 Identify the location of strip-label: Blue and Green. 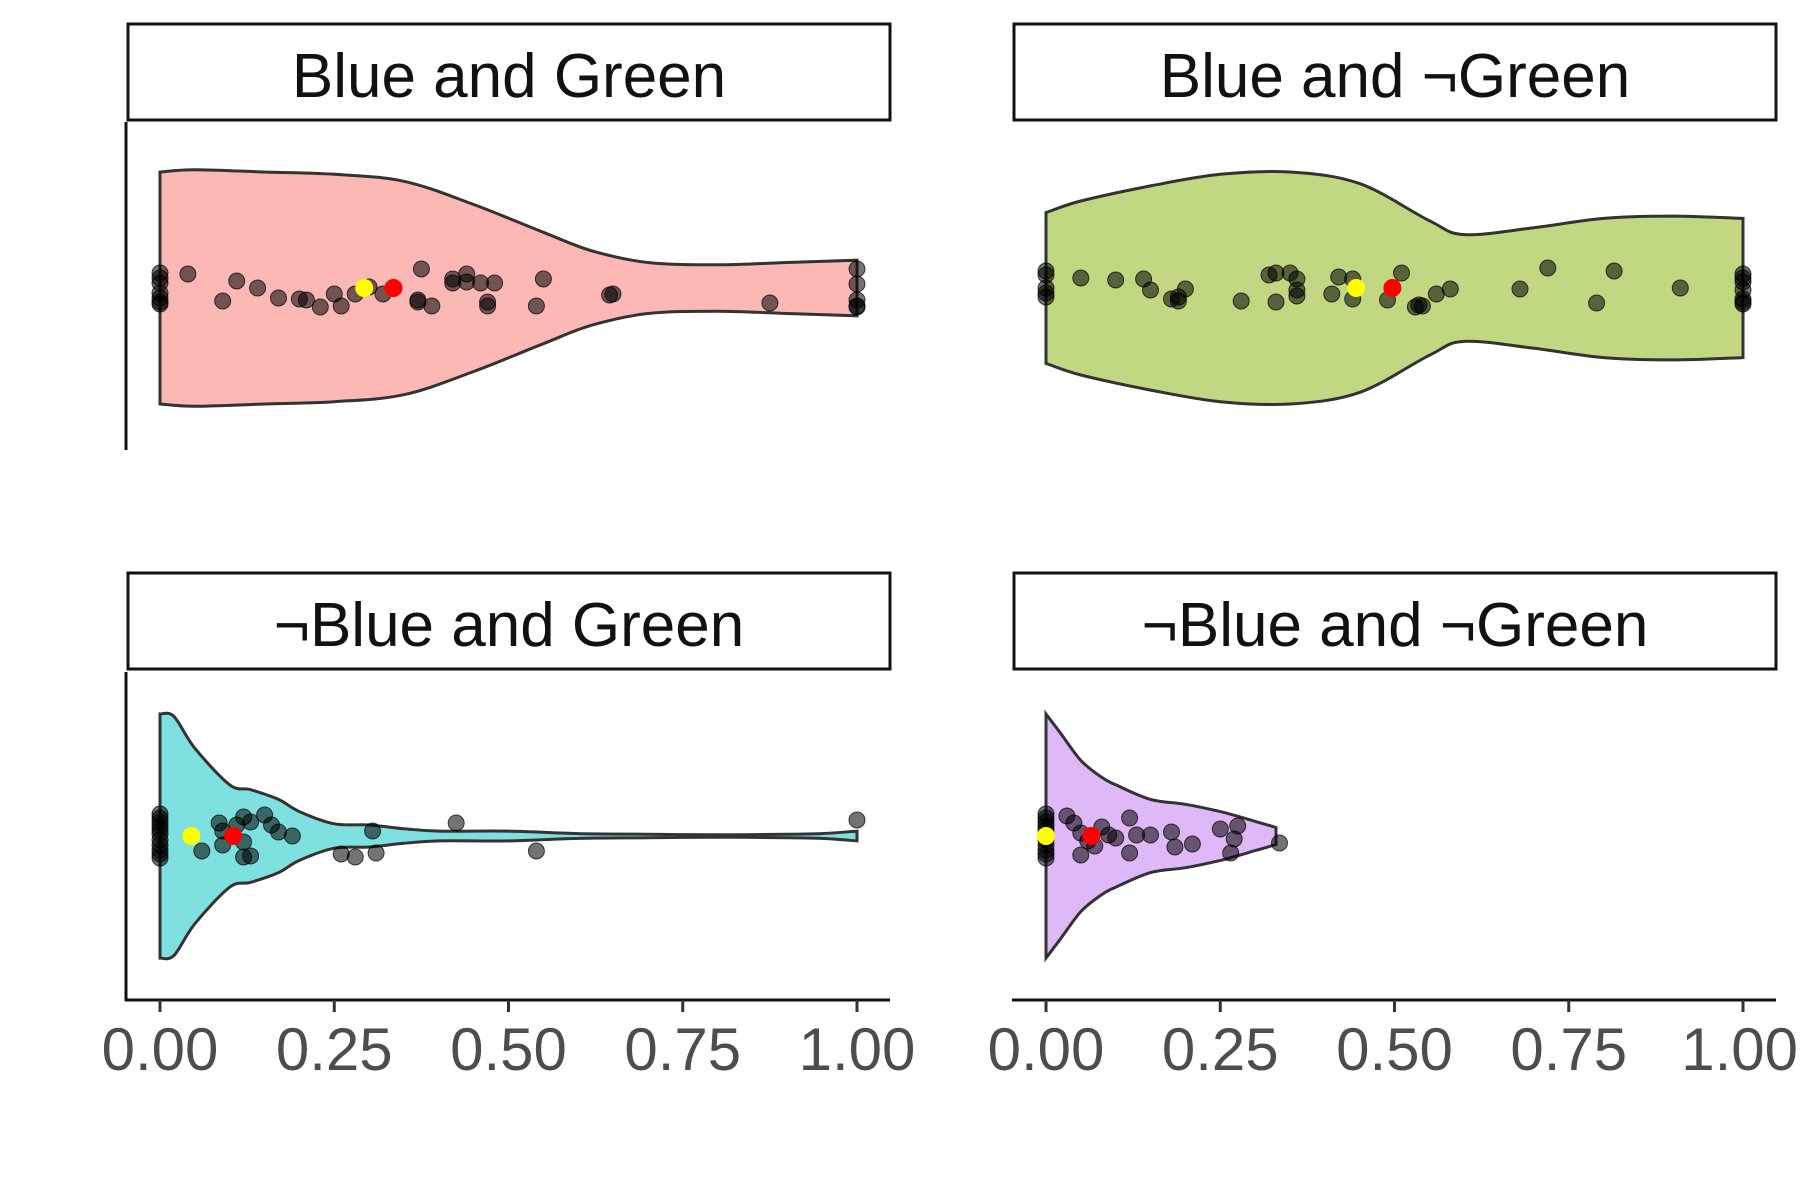
(509, 76).